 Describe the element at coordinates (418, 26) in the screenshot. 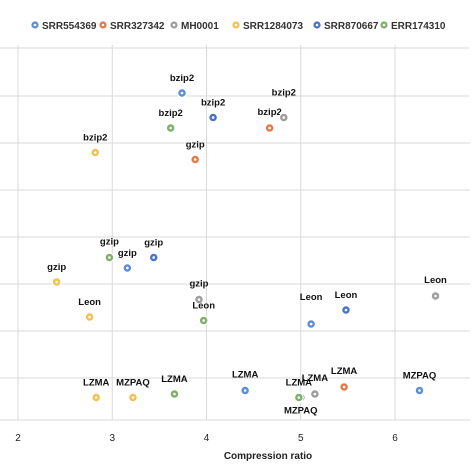

I see `legend-label: ERR174310` at that location.